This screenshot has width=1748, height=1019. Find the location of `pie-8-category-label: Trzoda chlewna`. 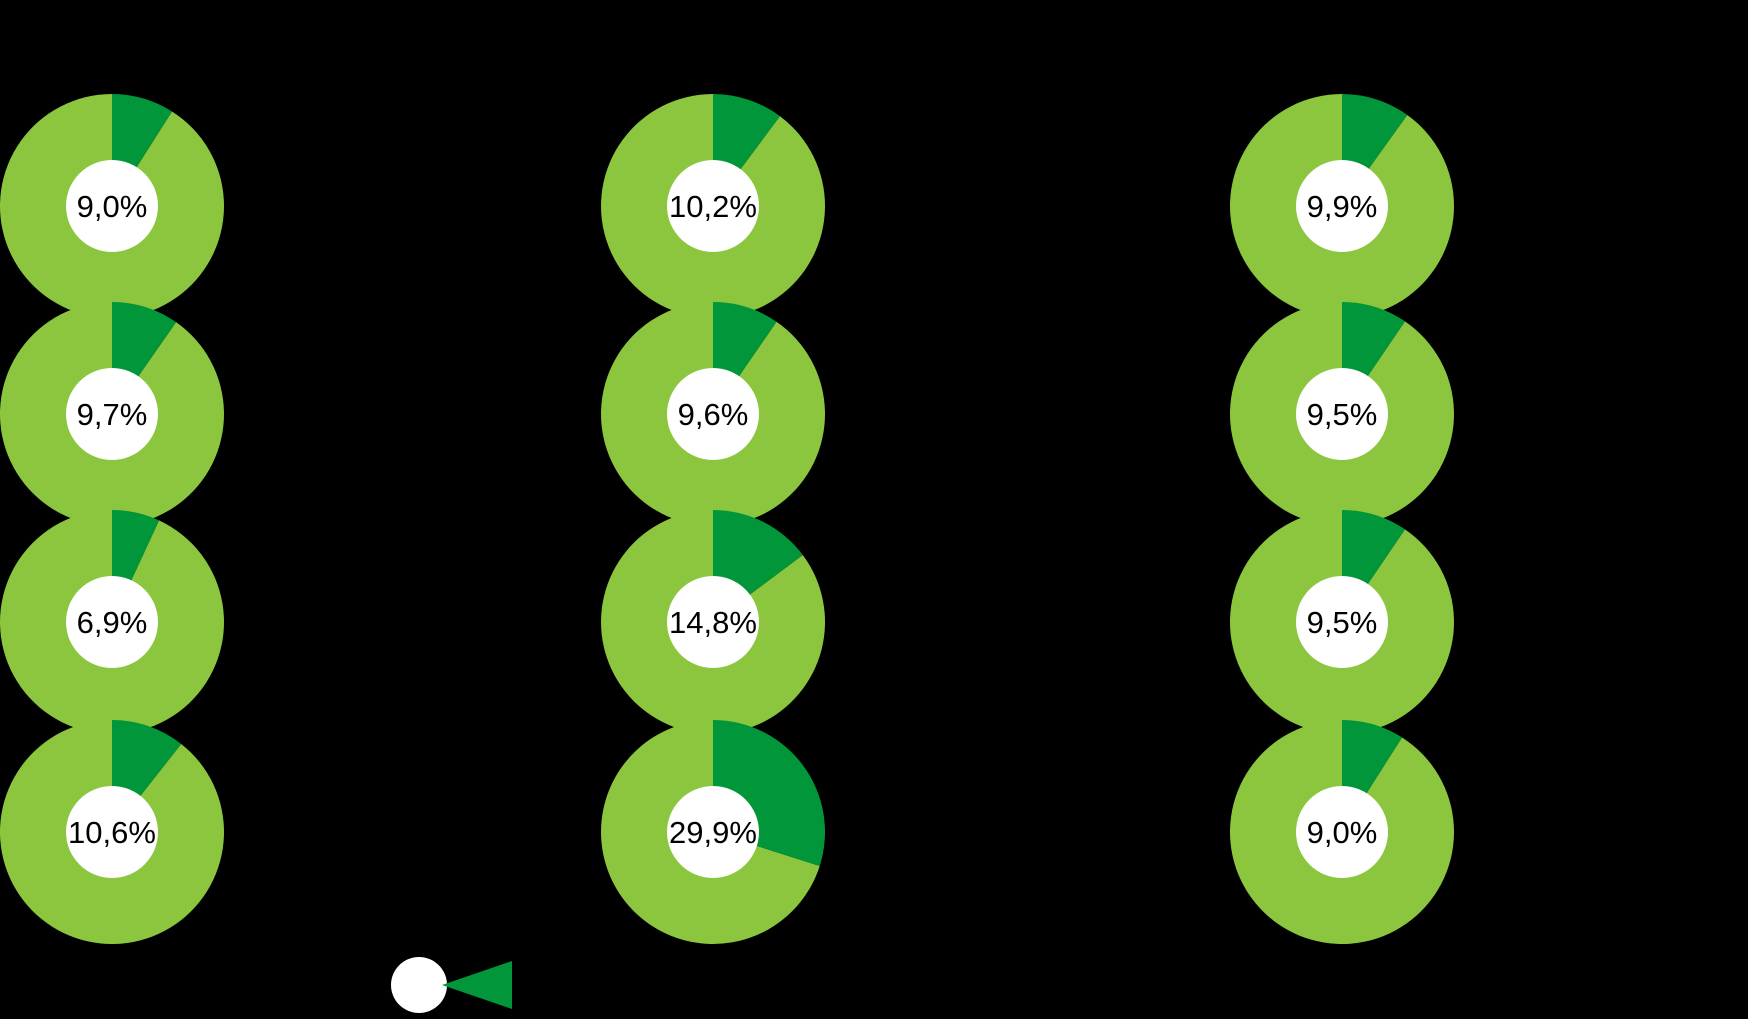

pie-8-category-label: Trzoda chlewna is located at coordinates (985, 832).